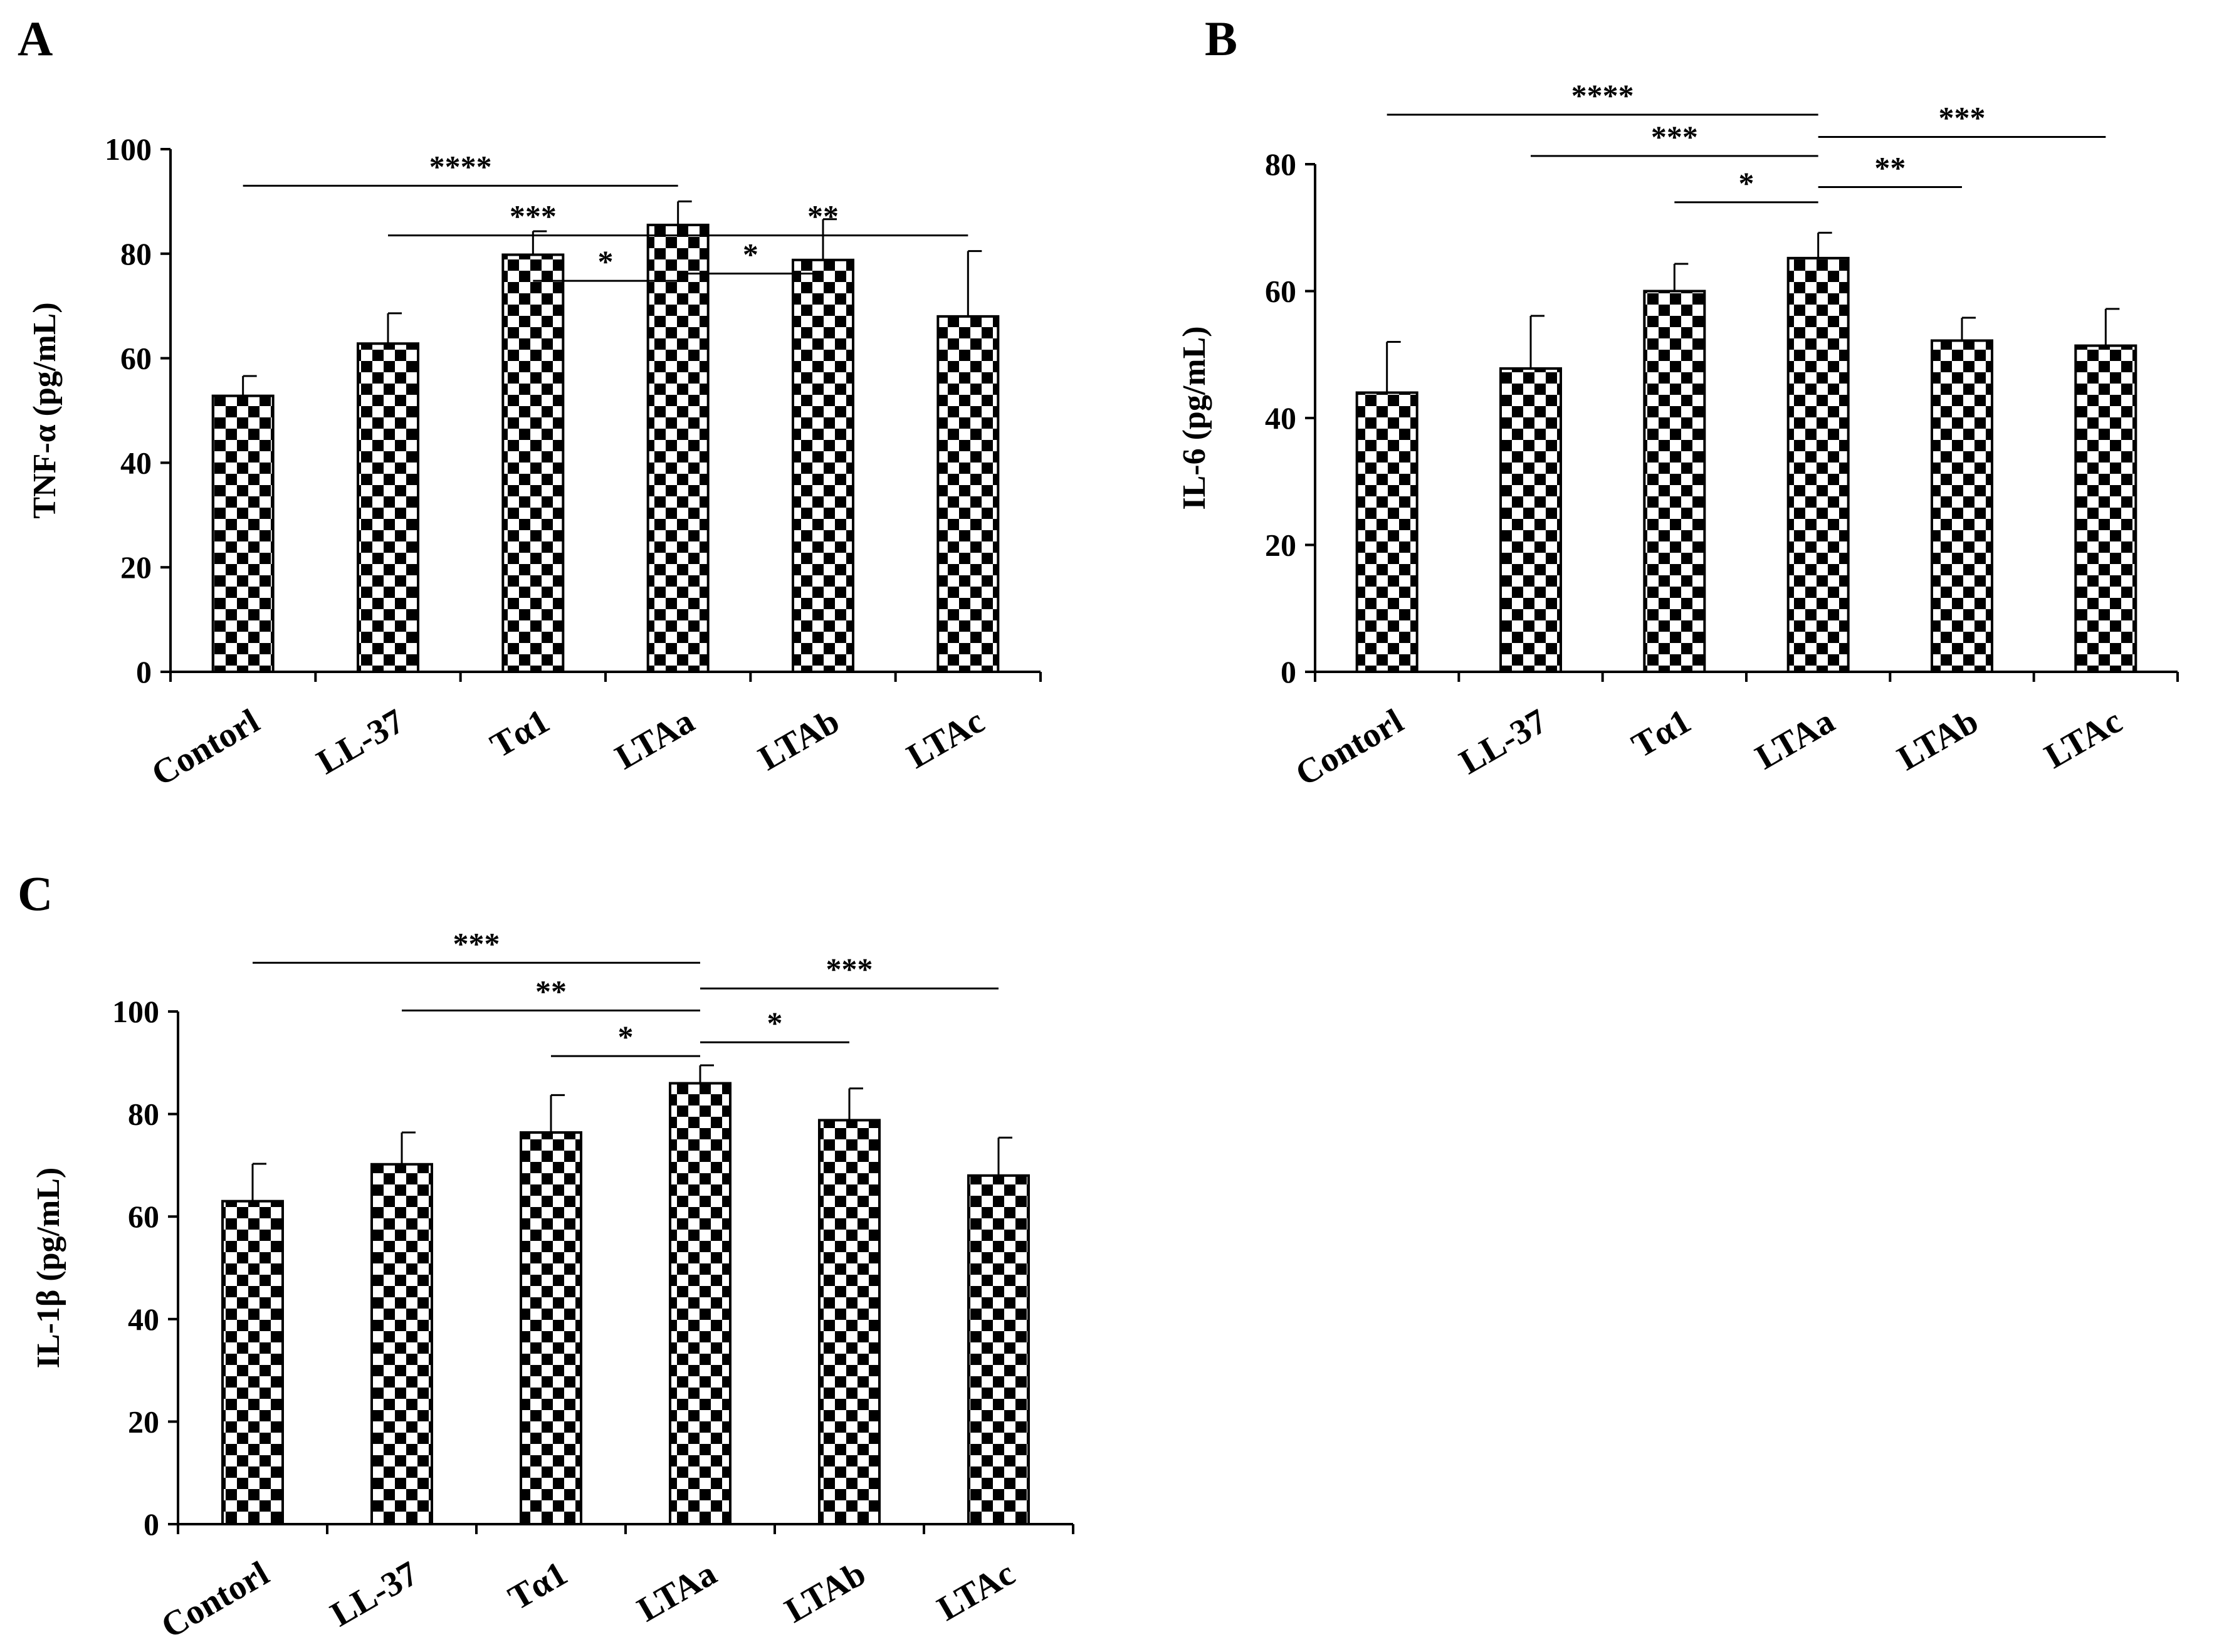 This screenshot has width=2234, height=1652. Describe the element at coordinates (1194, 418) in the screenshot. I see `y-axis-title: IL-6 (pg/mL)` at that location.